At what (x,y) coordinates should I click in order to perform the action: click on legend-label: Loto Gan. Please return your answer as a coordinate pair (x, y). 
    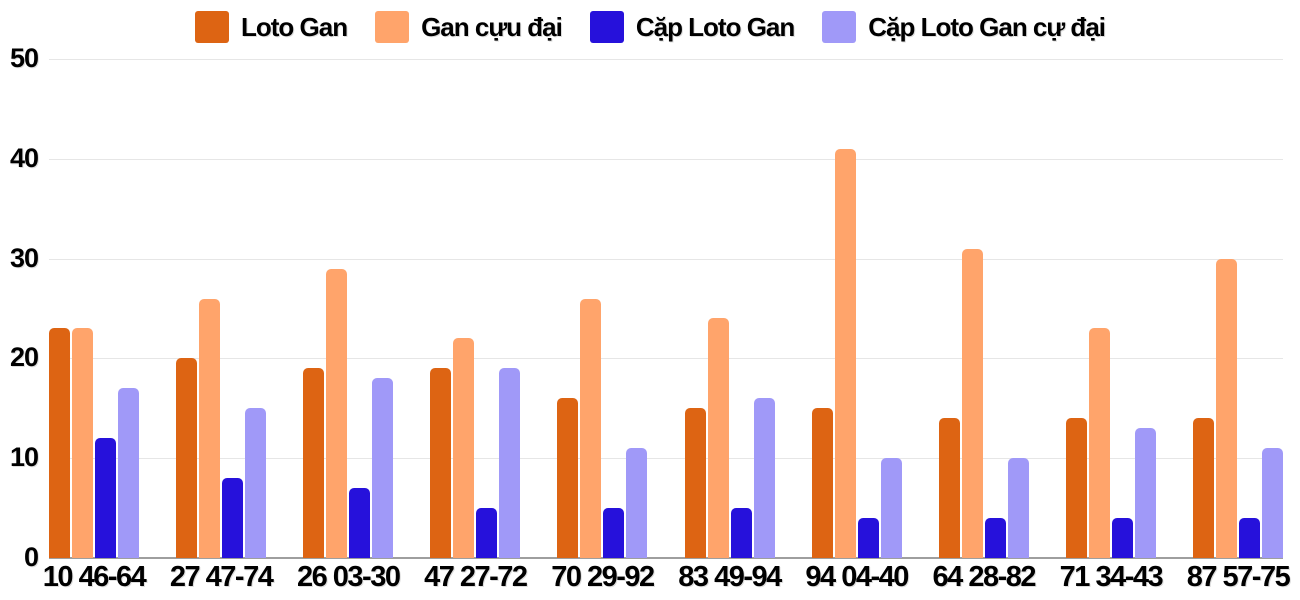
    Looking at the image, I should click on (294, 26).